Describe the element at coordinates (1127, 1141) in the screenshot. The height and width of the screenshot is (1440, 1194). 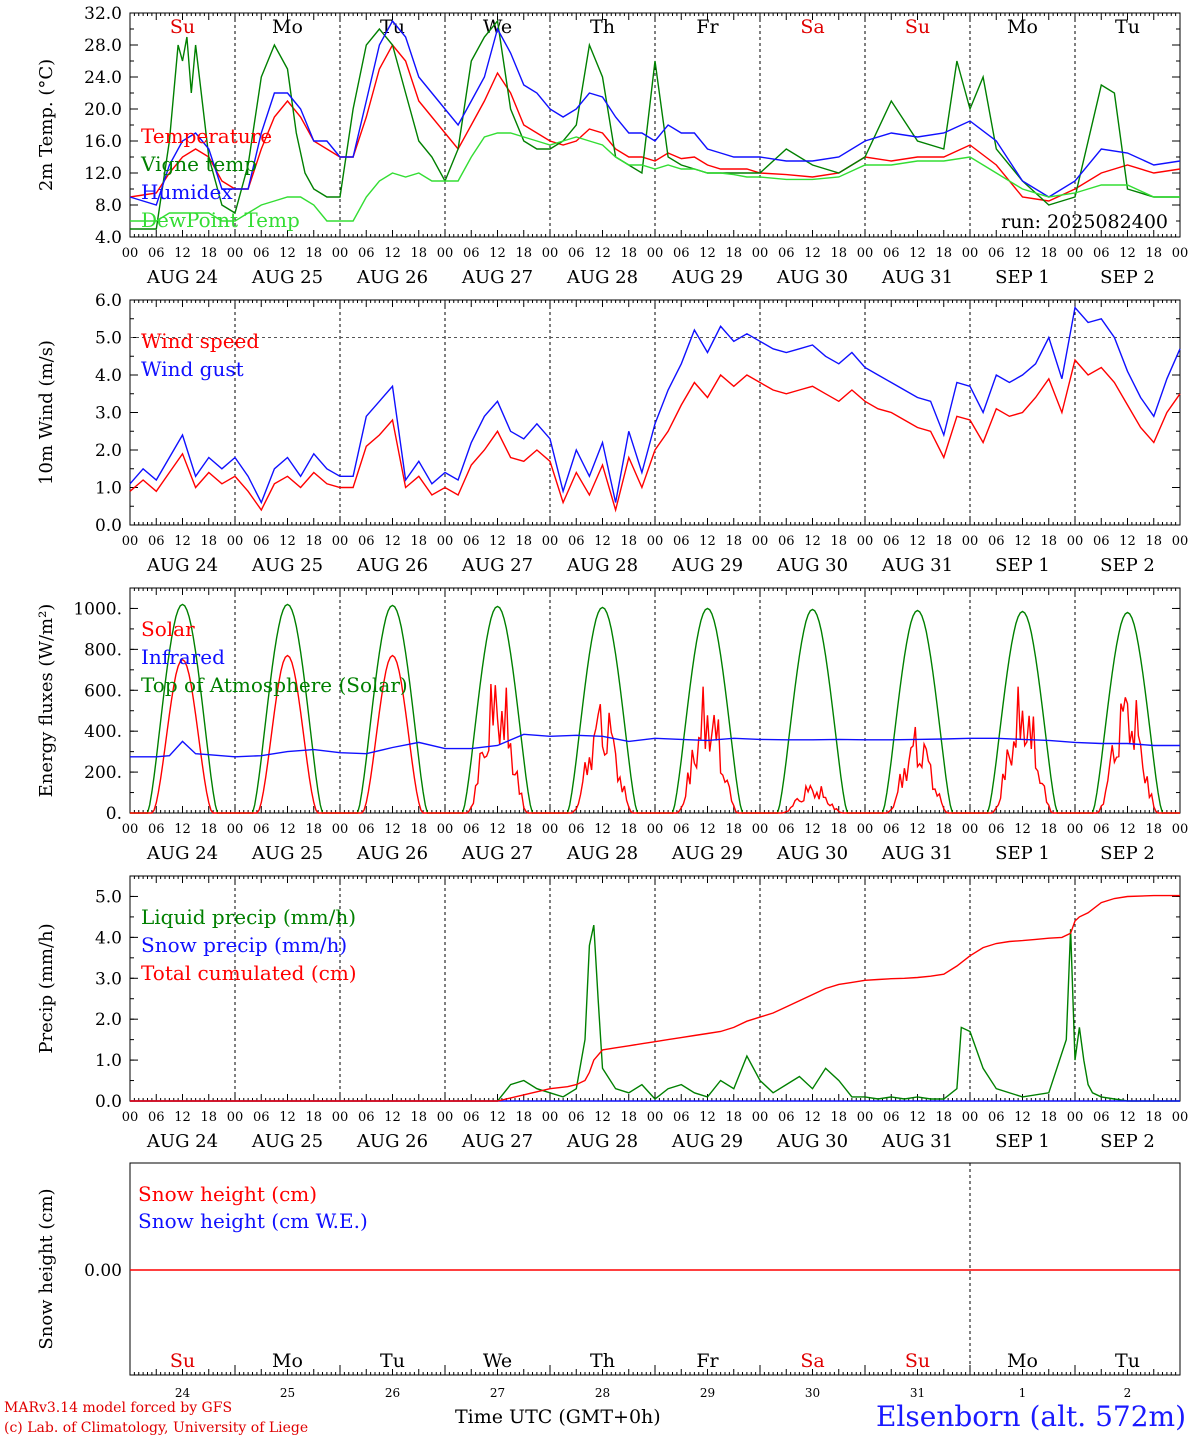
I see `precip-date-label: SEP 2` at that location.